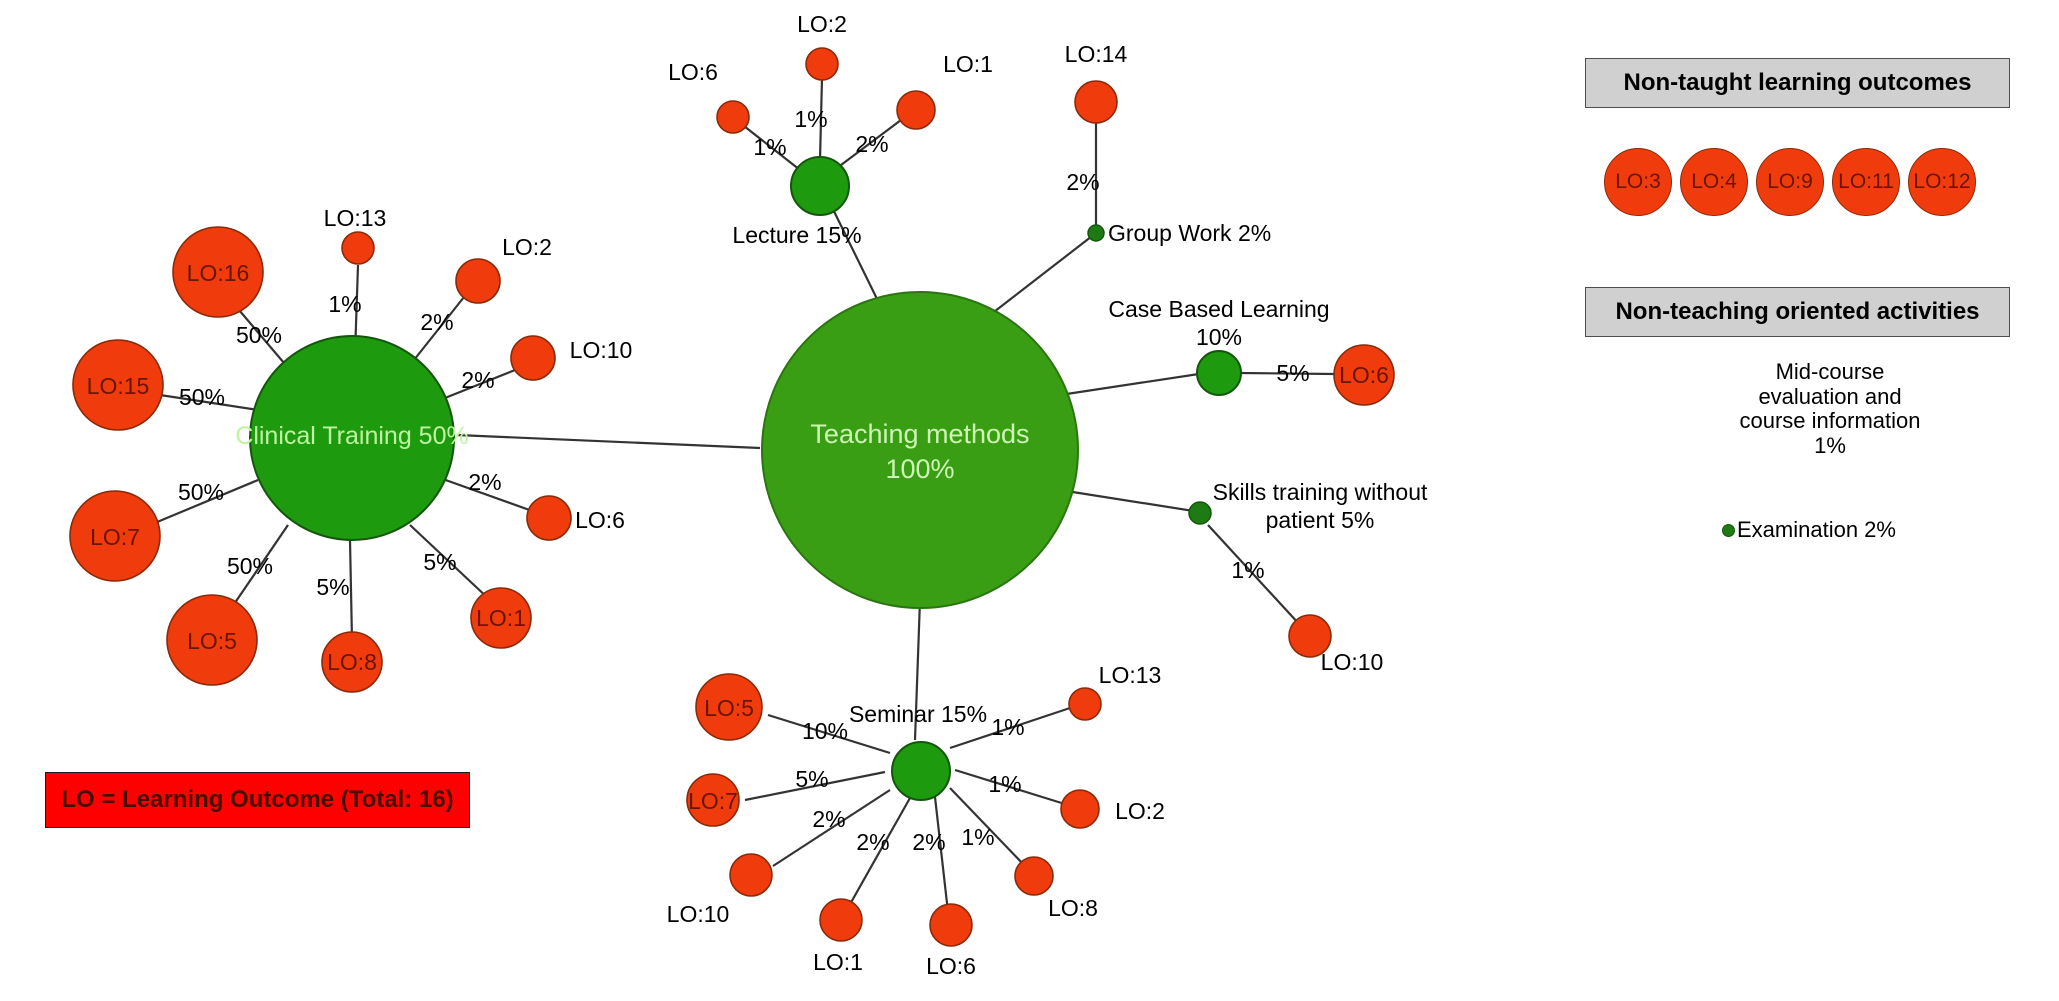 The width and height of the screenshot is (2059, 1001). Describe the element at coordinates (1085, 704) in the screenshot. I see `lo-node-seminar-lo13` at that location.